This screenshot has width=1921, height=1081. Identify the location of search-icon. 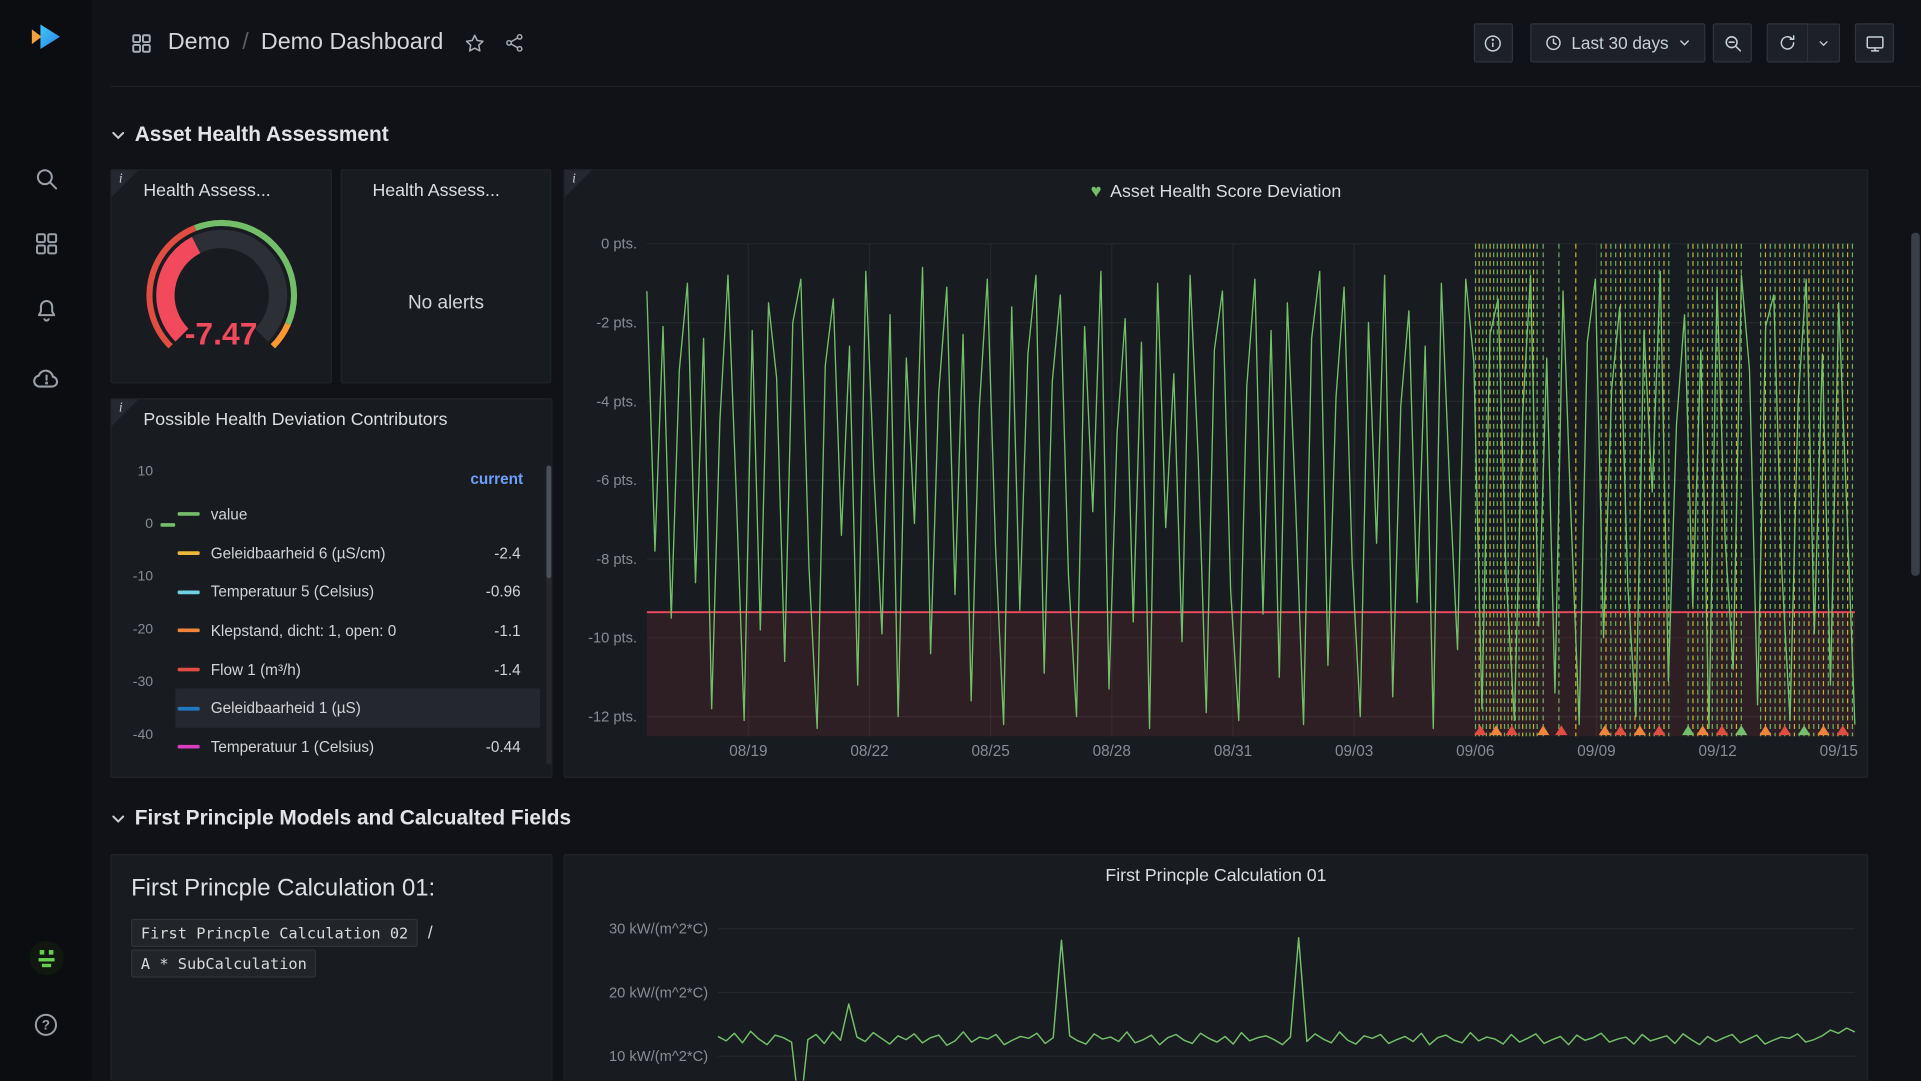
(46, 179).